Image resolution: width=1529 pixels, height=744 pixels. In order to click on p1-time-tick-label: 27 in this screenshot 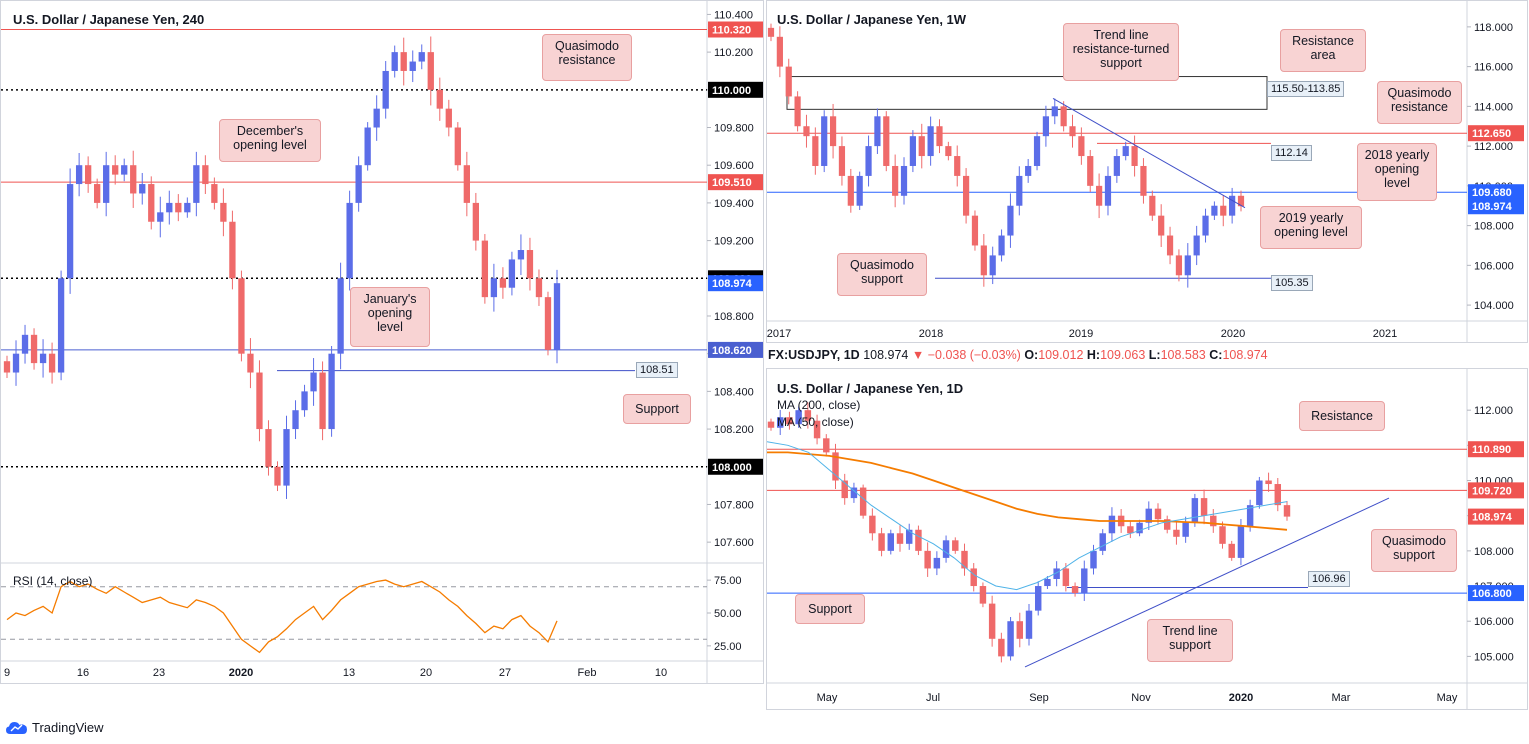, I will do `click(505, 673)`.